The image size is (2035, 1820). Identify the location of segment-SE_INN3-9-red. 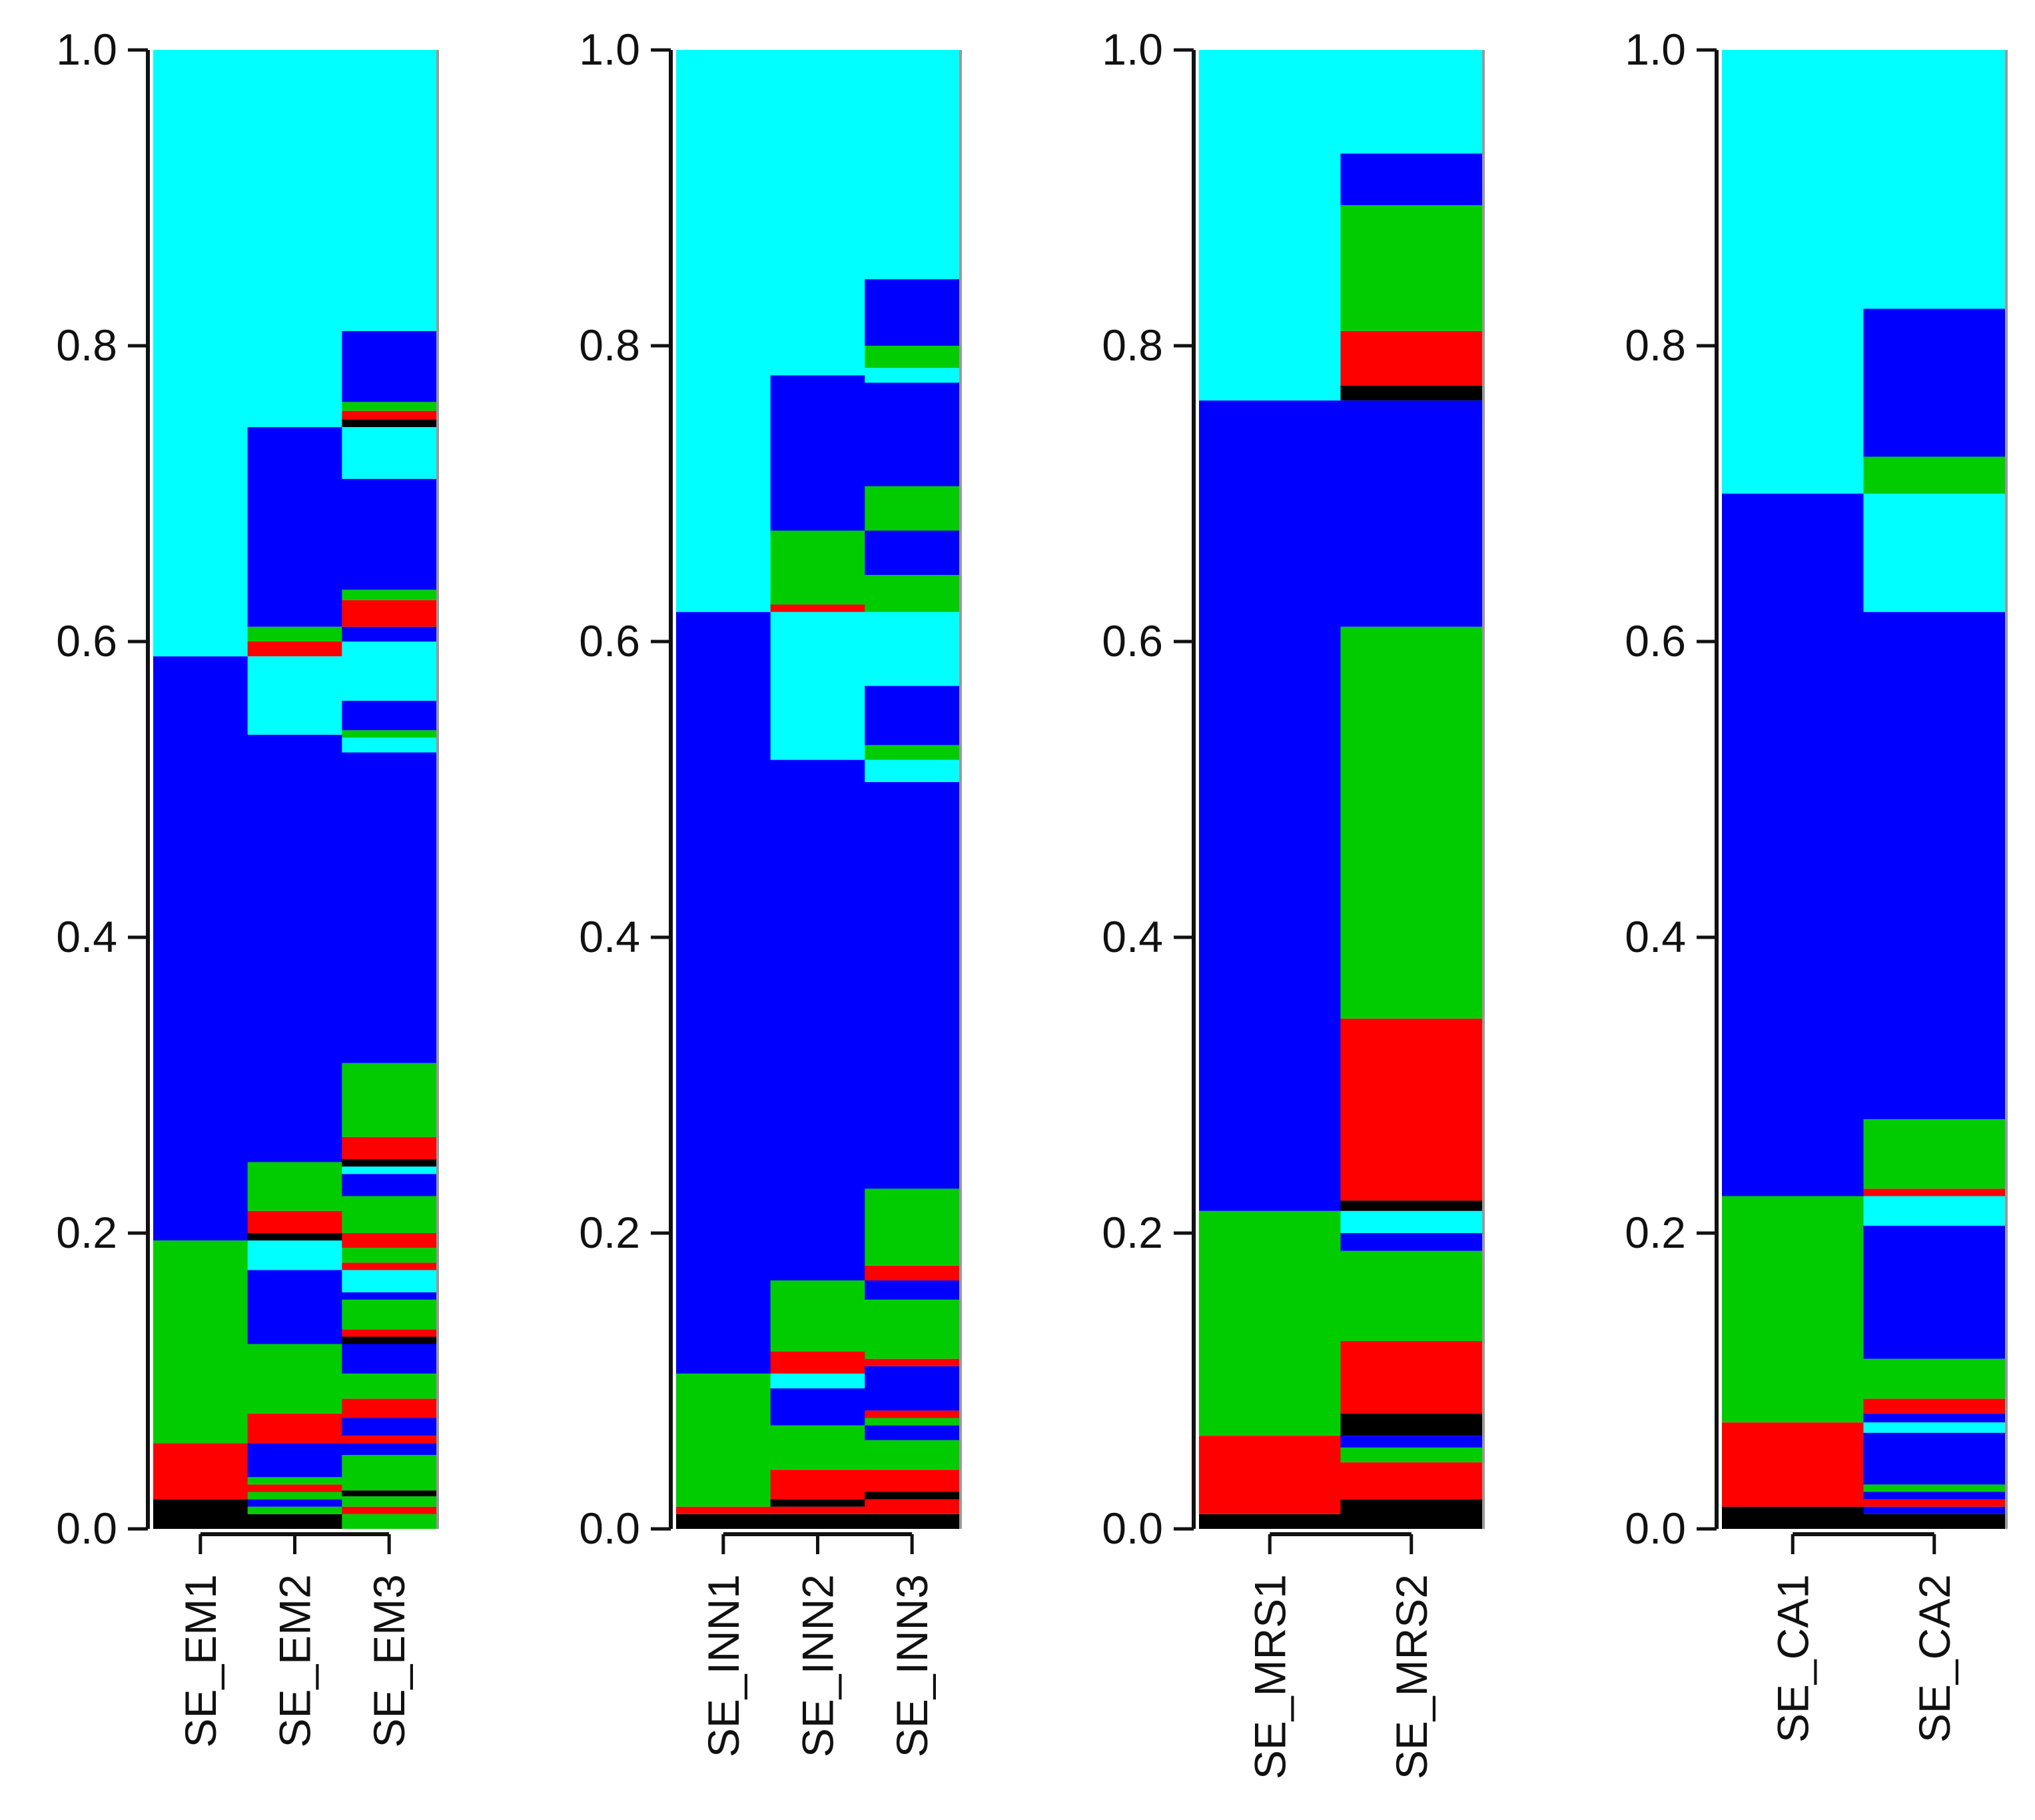
(913, 1362).